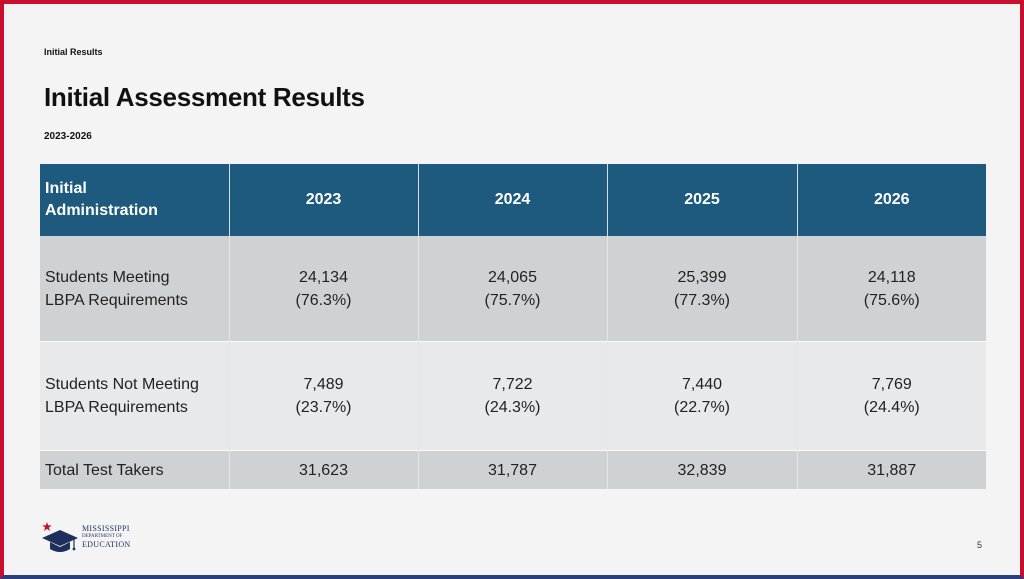 The height and width of the screenshot is (579, 1024). I want to click on logo-text: MISSISSIPPI DEPARTMENT OF EDUCATION, so click(106, 537).